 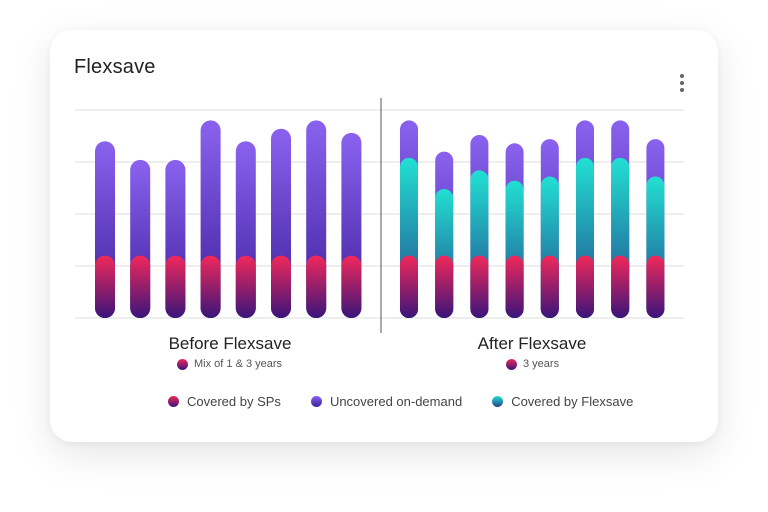 What do you see at coordinates (173, 401) in the screenshot?
I see `covered-sps-swatch-icon` at bounding box center [173, 401].